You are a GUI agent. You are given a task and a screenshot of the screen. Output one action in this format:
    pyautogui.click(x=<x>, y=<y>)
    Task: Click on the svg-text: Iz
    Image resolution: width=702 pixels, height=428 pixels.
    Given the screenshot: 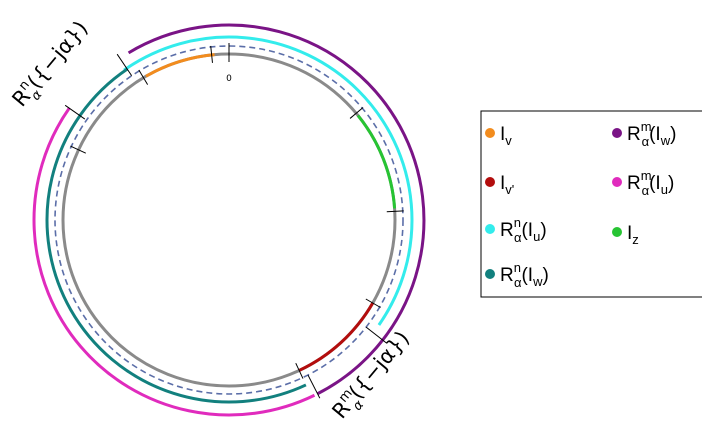 What is the action you would take?
    pyautogui.click(x=633, y=235)
    